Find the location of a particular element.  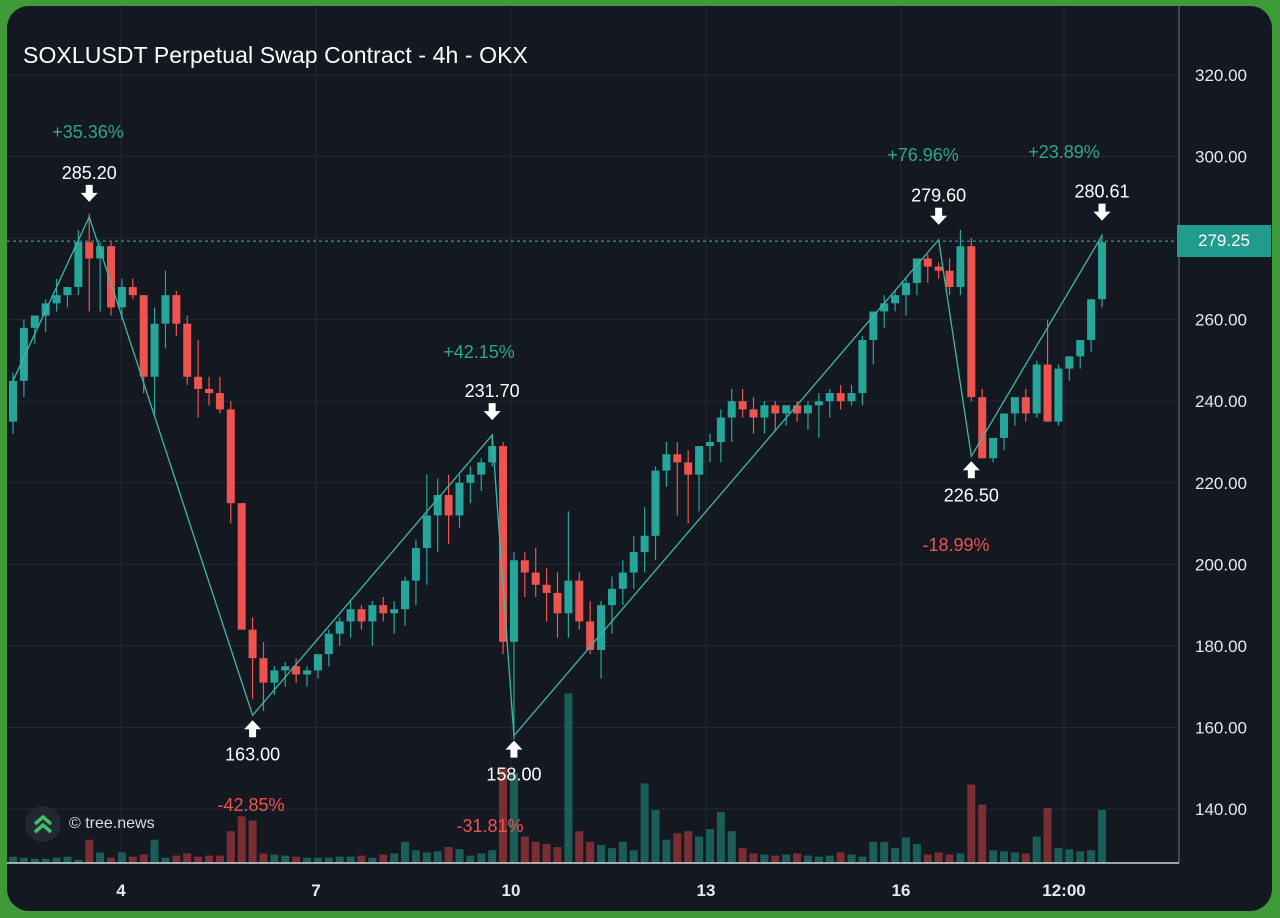

tree-news-chevrons-icon is located at coordinates (43, 824).